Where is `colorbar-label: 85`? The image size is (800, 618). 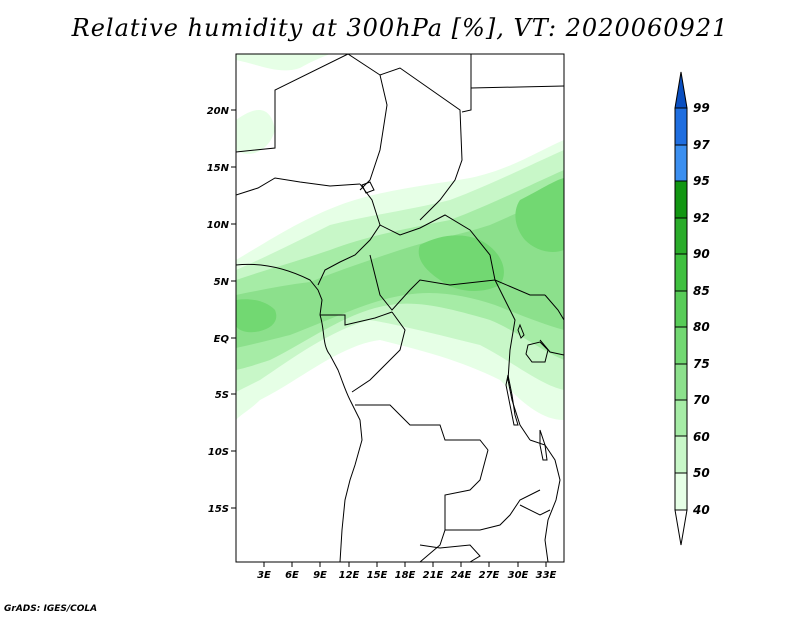 colorbar-label: 85 is located at coordinates (701, 291).